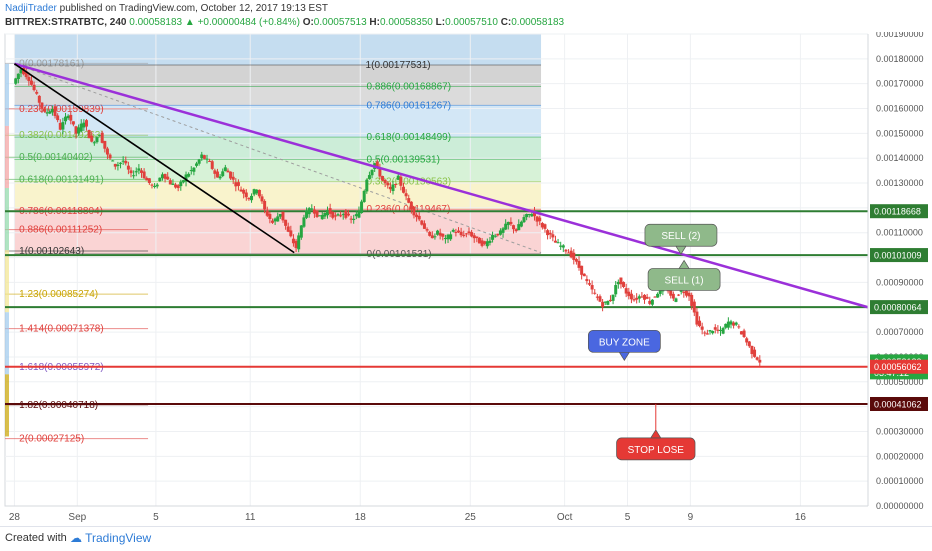 This screenshot has width=932, height=551. Describe the element at coordinates (466, 538) in the screenshot. I see `footer: Created with ☁ TradingView` at that location.